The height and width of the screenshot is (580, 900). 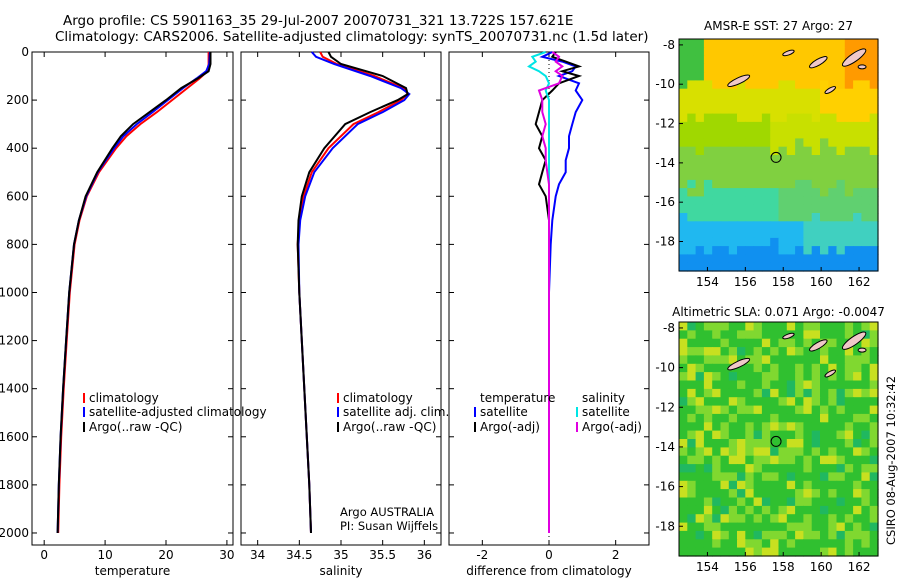 What do you see at coordinates (382, 555) in the screenshot?
I see `x-tick-label-salinity: 35.5` at bounding box center [382, 555].